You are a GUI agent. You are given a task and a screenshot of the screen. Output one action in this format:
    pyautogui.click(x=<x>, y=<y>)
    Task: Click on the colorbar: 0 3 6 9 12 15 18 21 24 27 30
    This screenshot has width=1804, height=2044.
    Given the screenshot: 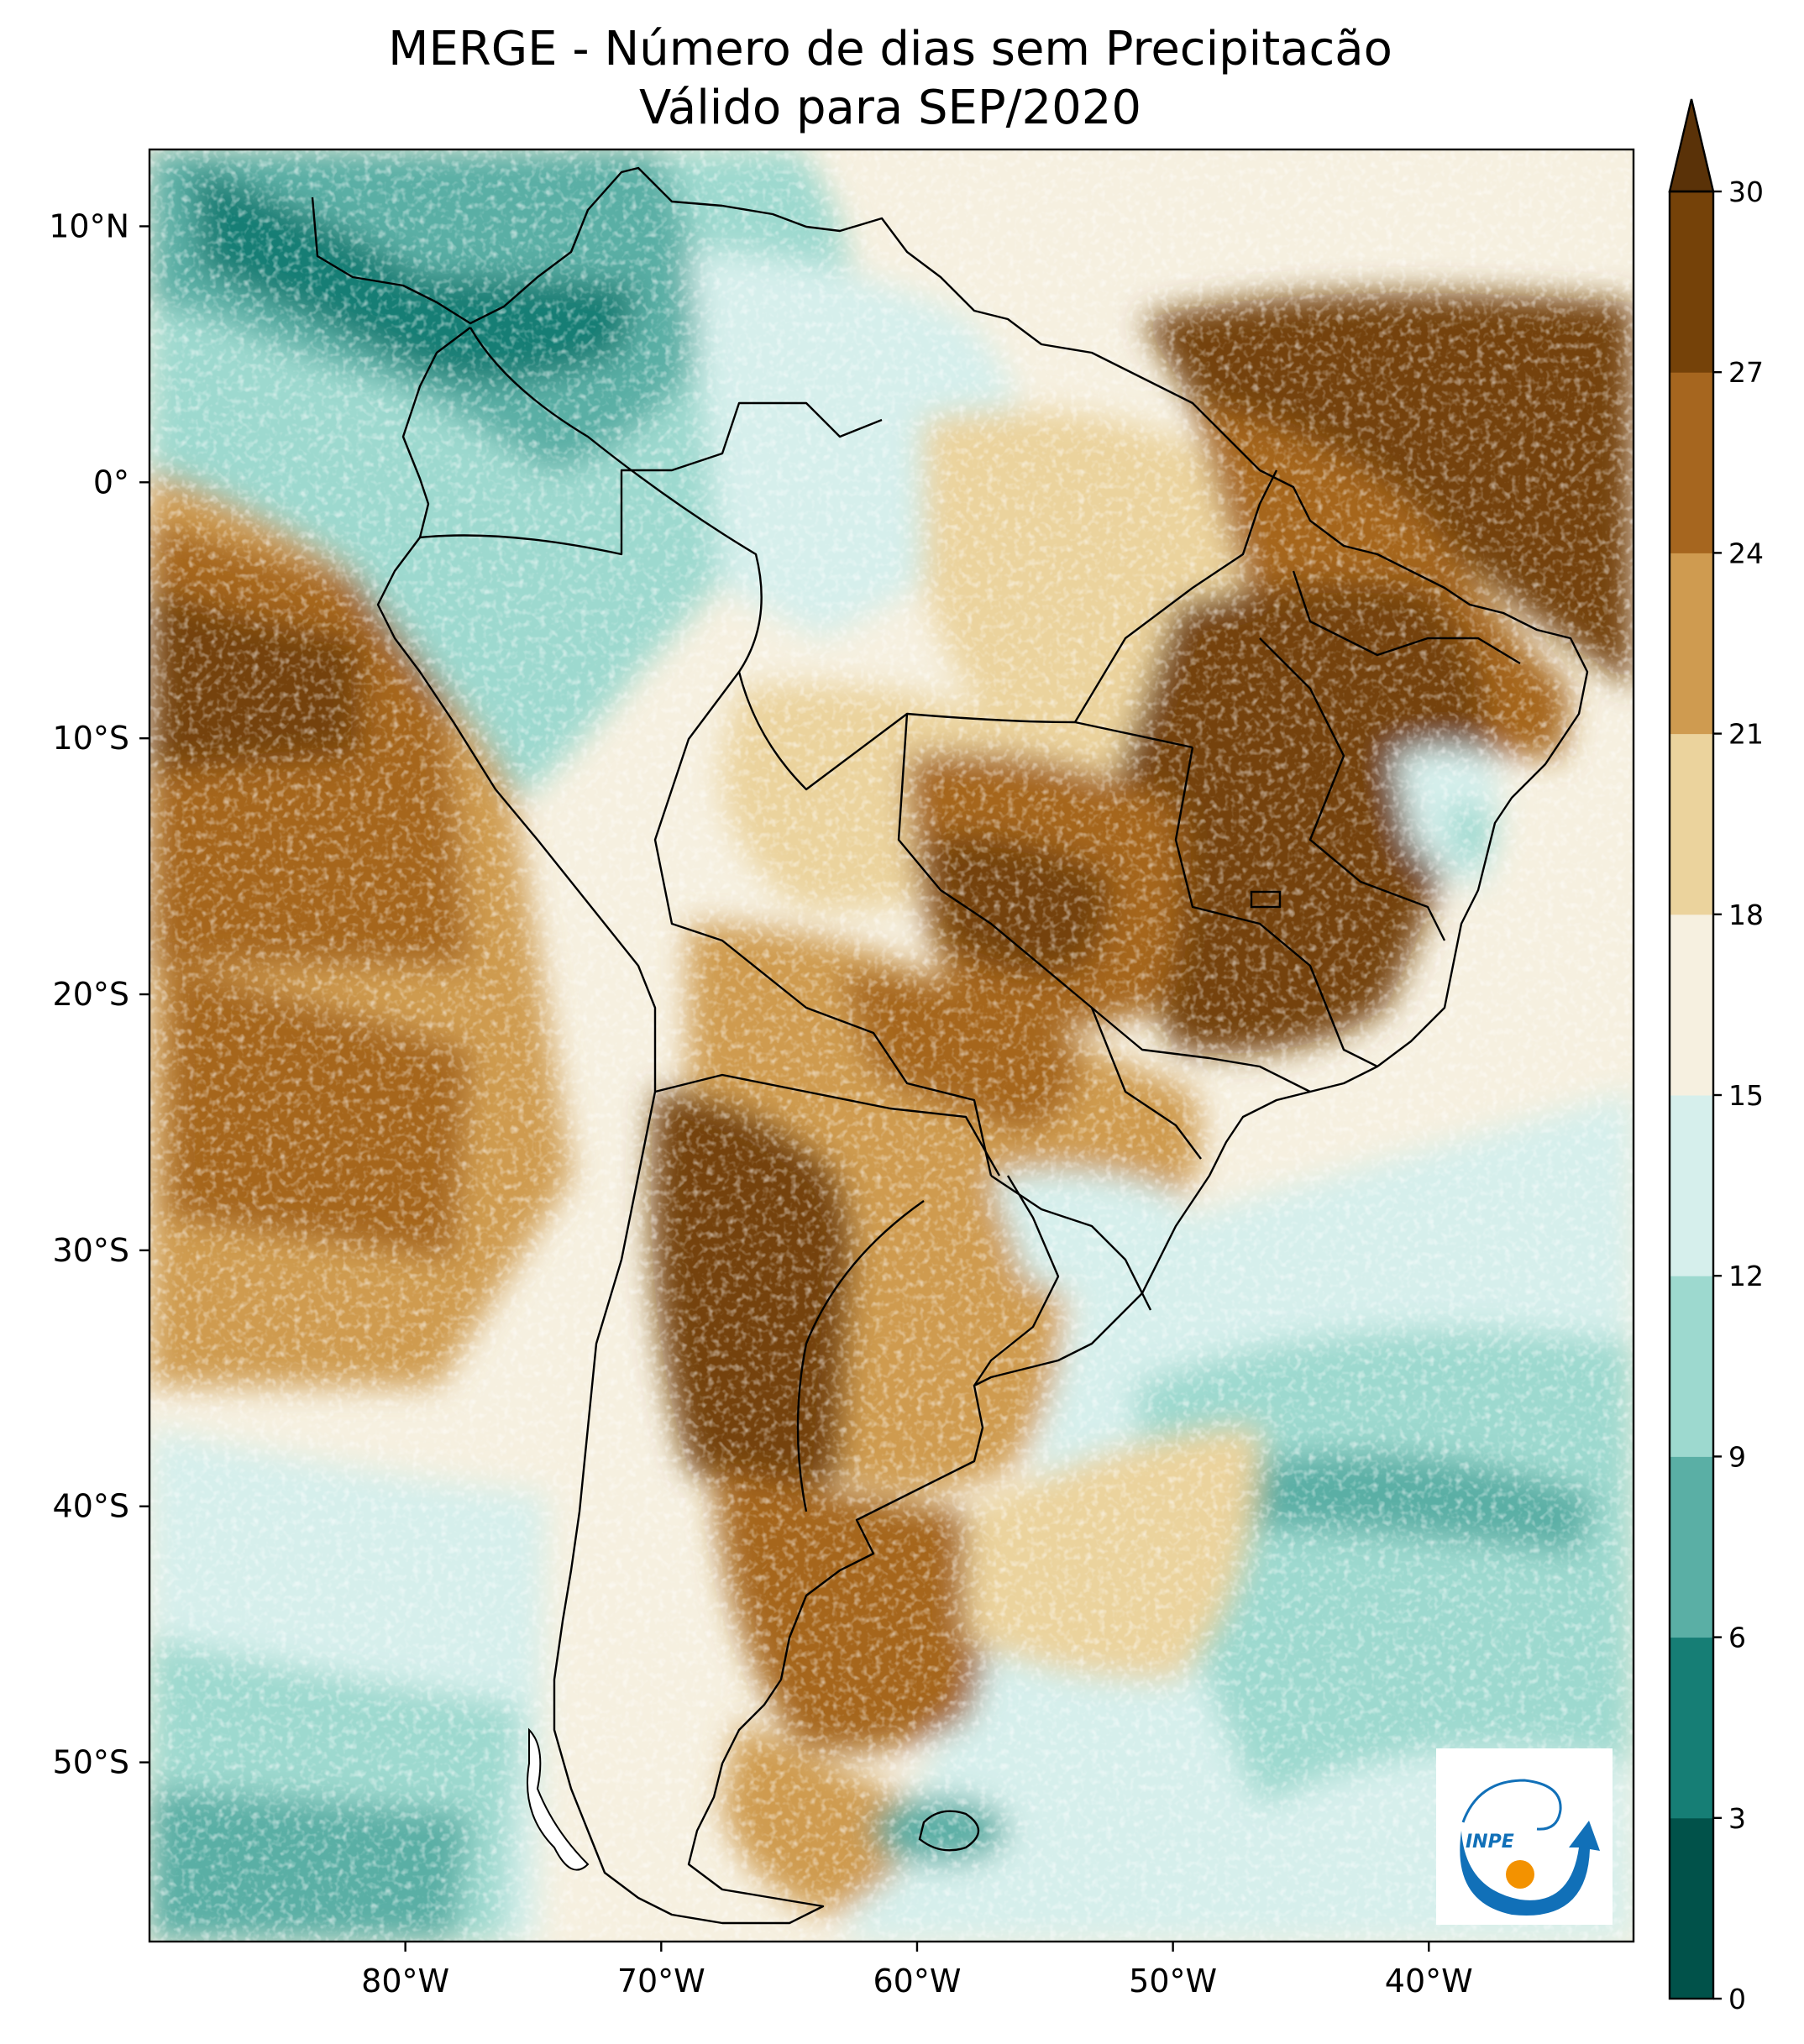 What is the action you would take?
    pyautogui.click(x=1716, y=1056)
    